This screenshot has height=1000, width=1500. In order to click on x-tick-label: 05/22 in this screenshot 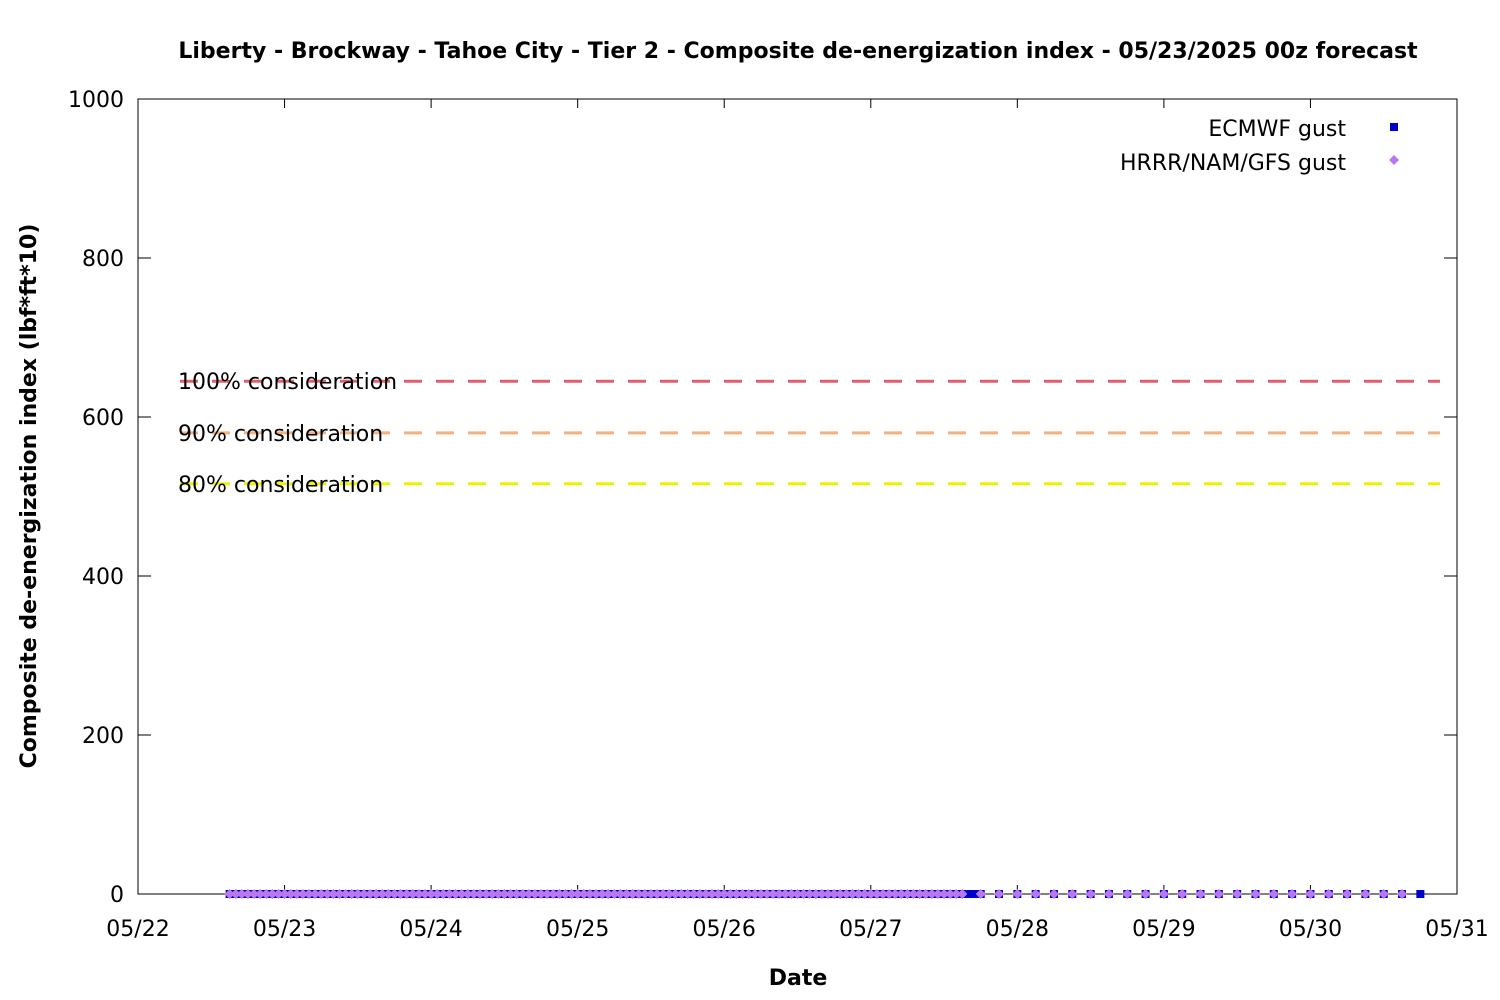, I will do `click(137, 929)`.